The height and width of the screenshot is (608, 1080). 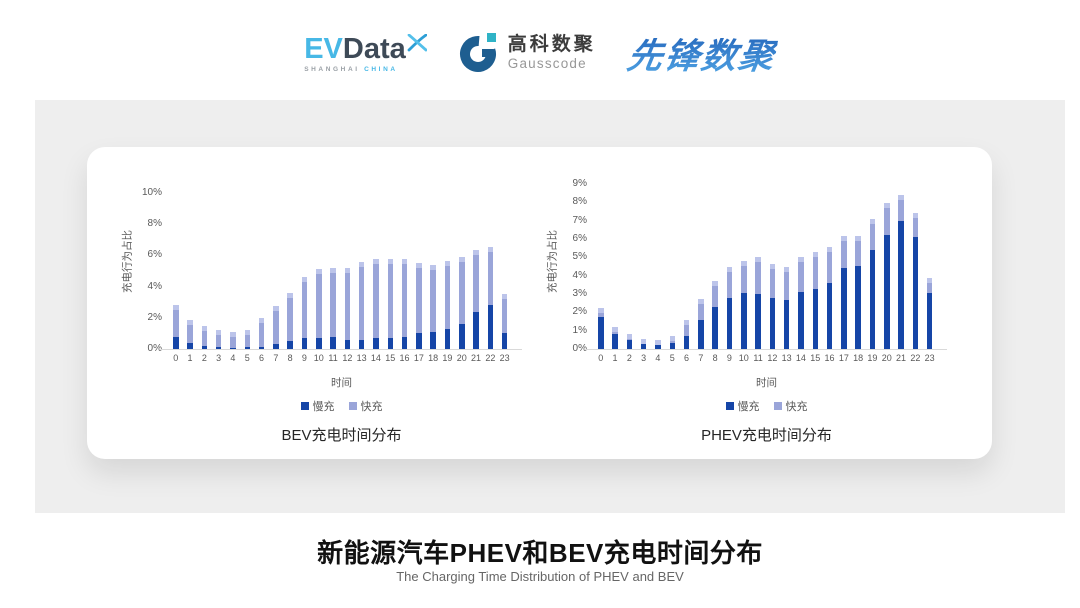 What do you see at coordinates (766, 435) in the screenshot?
I see `chart-caption-phev: PHEV充电时间分布` at bounding box center [766, 435].